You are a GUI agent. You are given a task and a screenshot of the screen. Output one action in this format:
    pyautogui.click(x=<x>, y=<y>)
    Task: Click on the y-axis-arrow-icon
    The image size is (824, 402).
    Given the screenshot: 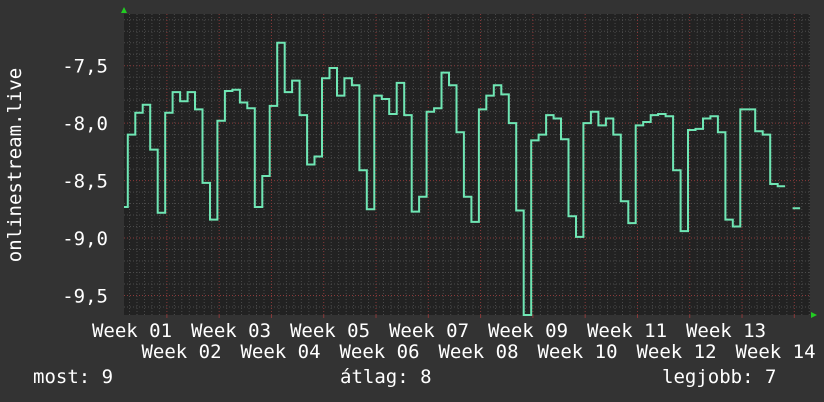 What is the action you would take?
    pyautogui.click(x=124, y=10)
    